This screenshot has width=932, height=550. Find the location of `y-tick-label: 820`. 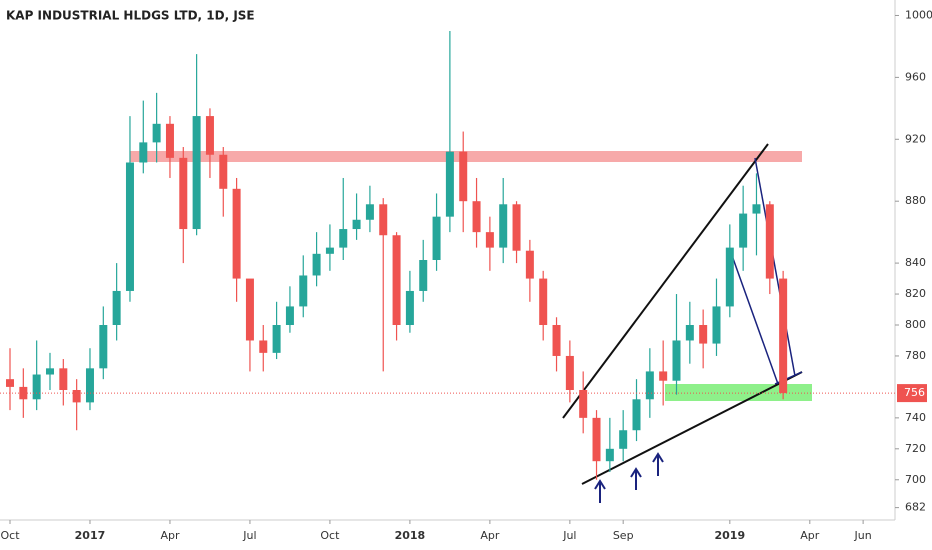

y-tick-label: 820 is located at coordinates (915, 293).